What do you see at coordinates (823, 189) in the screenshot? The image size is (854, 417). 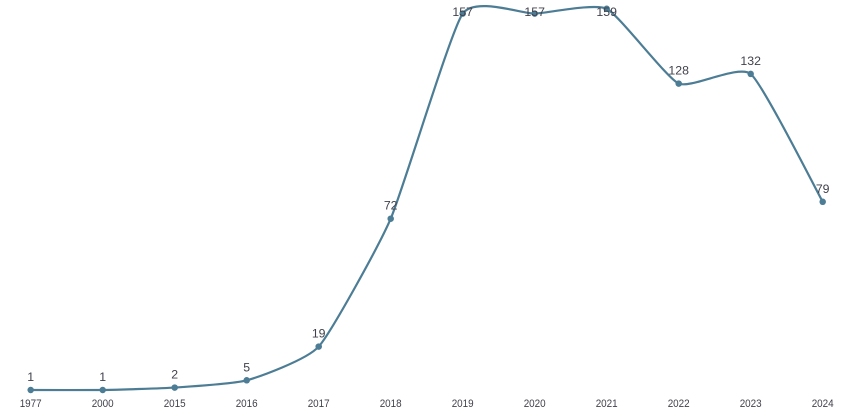 I see `svg-text: 79` at bounding box center [823, 189].